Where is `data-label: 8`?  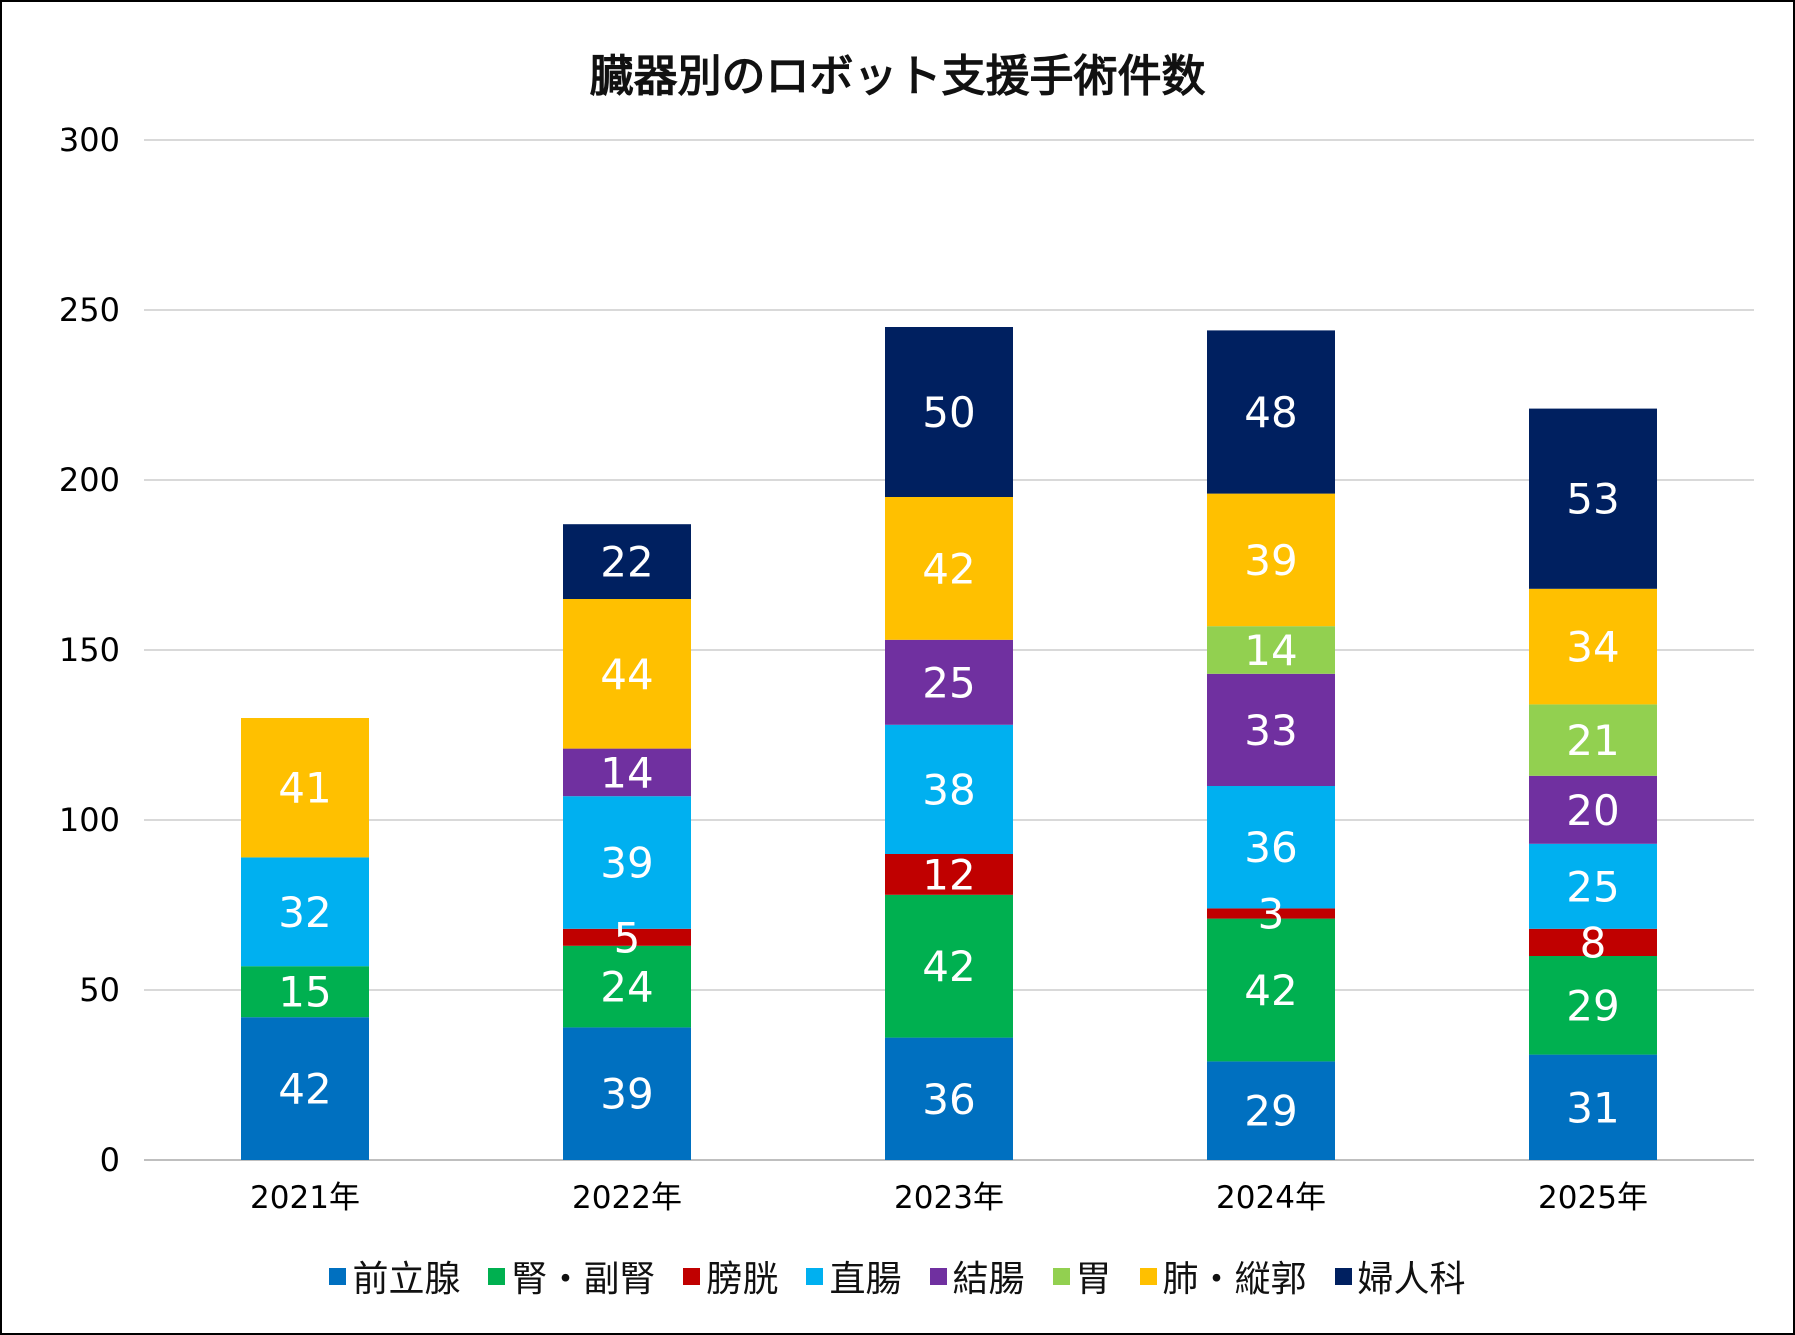 data-label: 8 is located at coordinates (1593, 942).